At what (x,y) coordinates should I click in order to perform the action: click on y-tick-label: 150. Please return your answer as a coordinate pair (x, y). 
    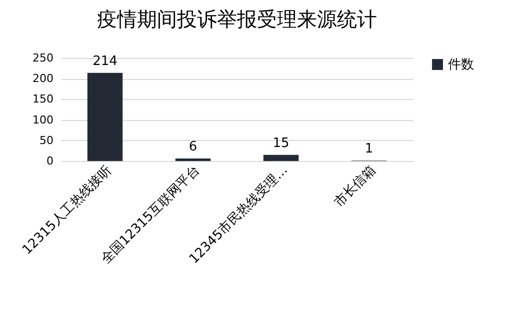
    Looking at the image, I should click on (43, 99).